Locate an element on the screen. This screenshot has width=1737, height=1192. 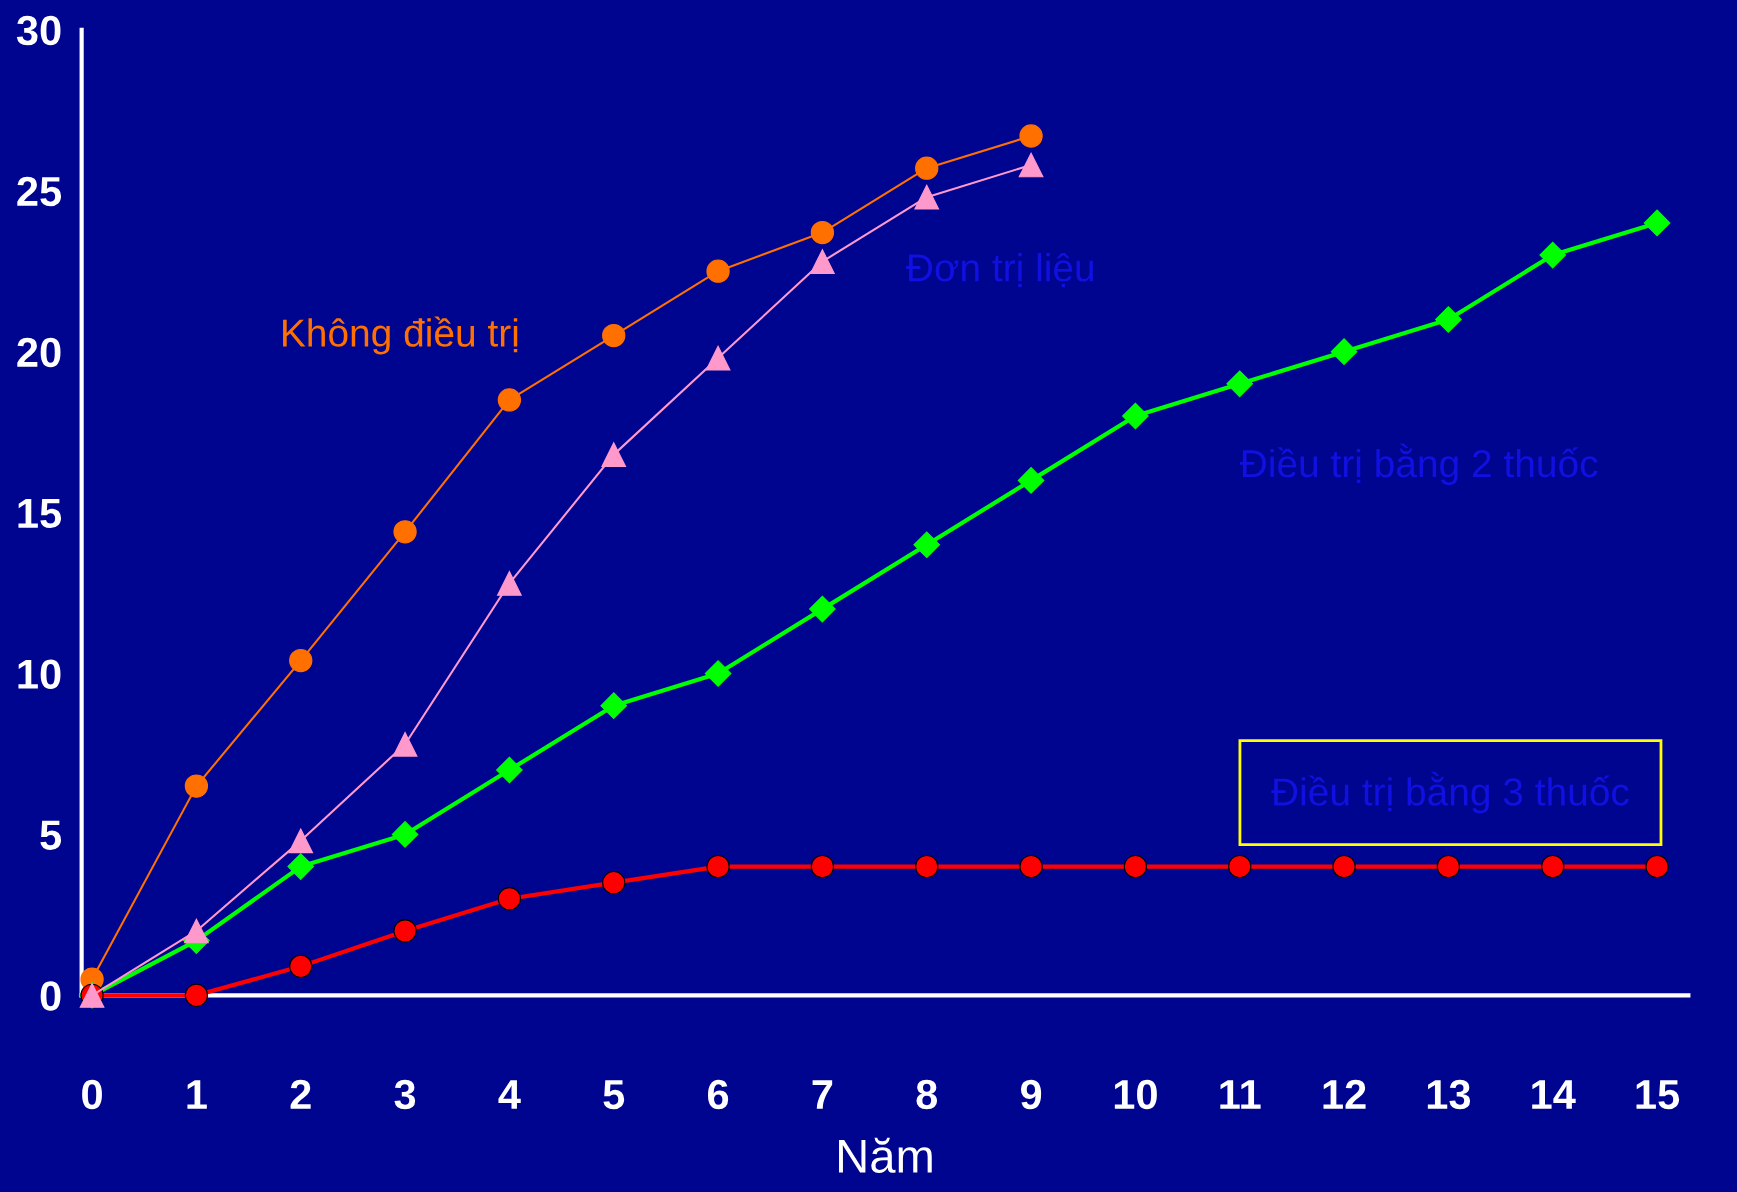
x-tick-label: 4 is located at coordinates (509, 1094).